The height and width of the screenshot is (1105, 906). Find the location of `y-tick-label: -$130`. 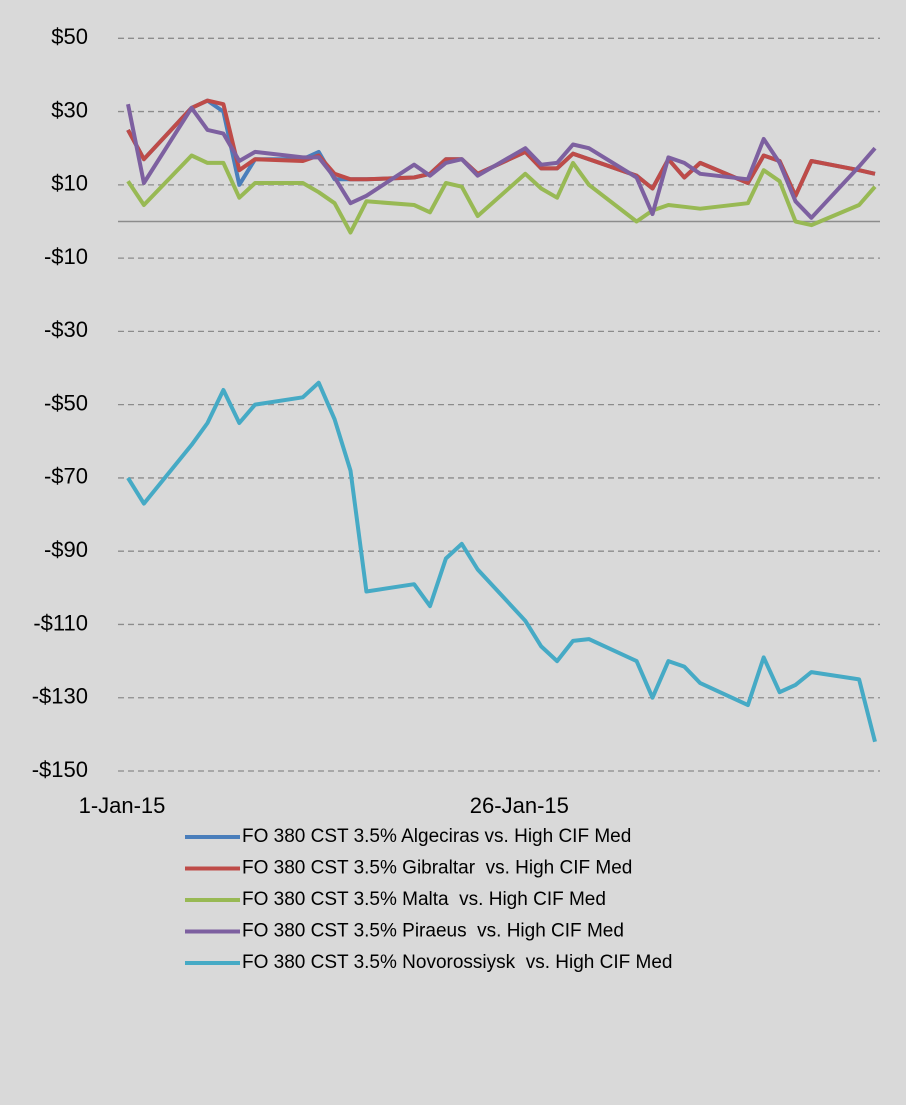

y-tick-label: -$130 is located at coordinates (60, 696).